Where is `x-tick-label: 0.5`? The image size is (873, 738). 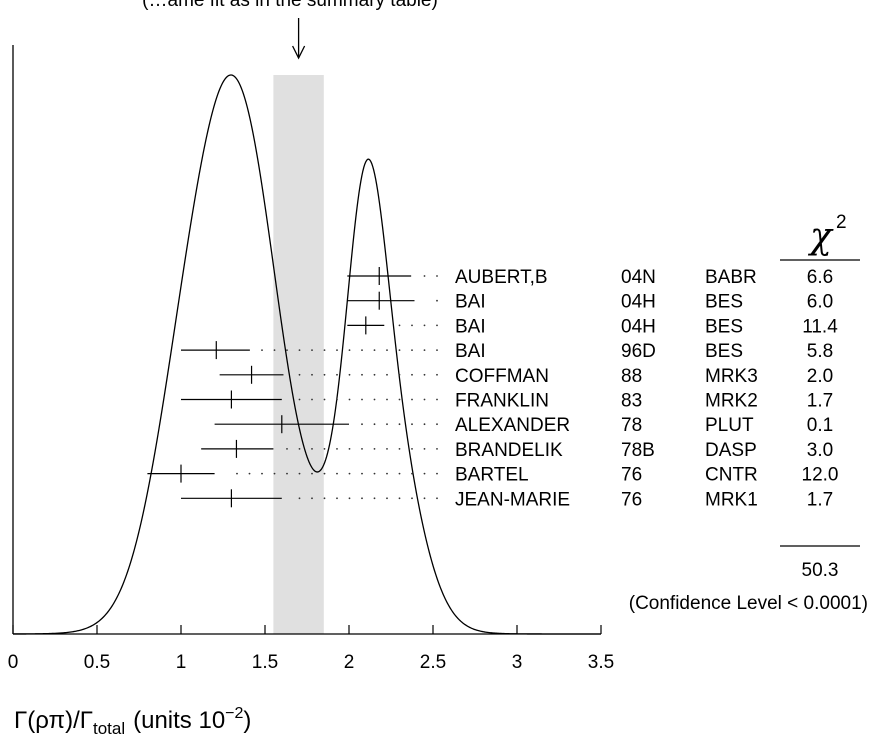 x-tick-label: 0.5 is located at coordinates (97, 662).